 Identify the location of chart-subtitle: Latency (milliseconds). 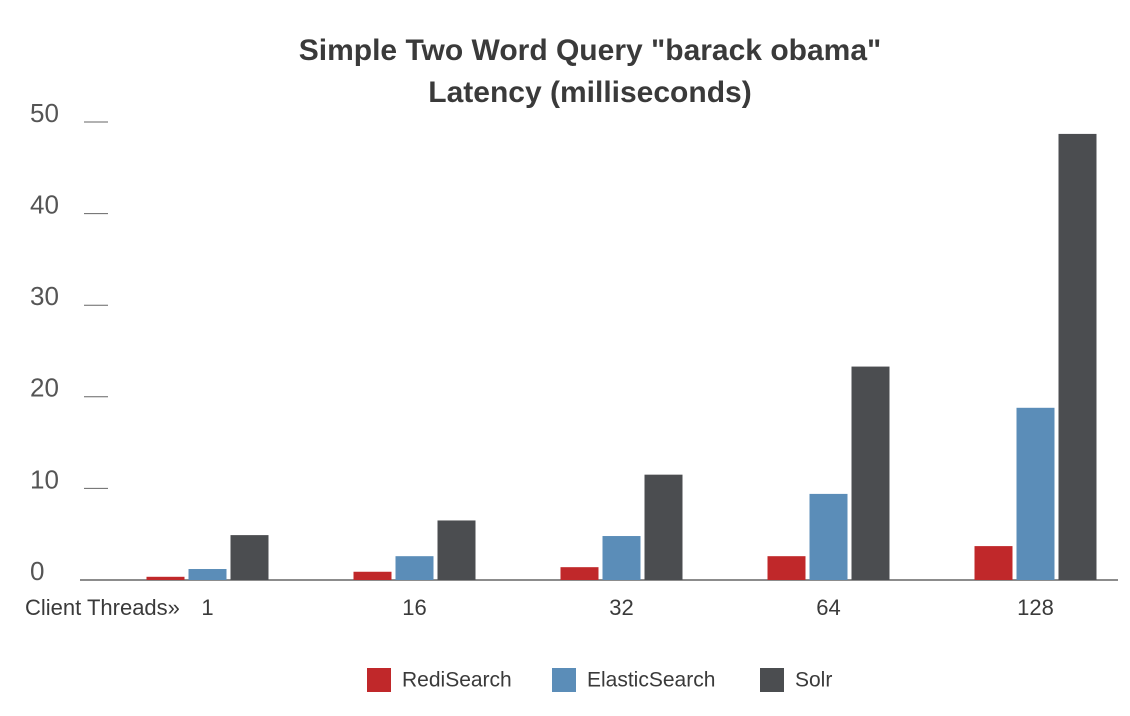
(589, 92).